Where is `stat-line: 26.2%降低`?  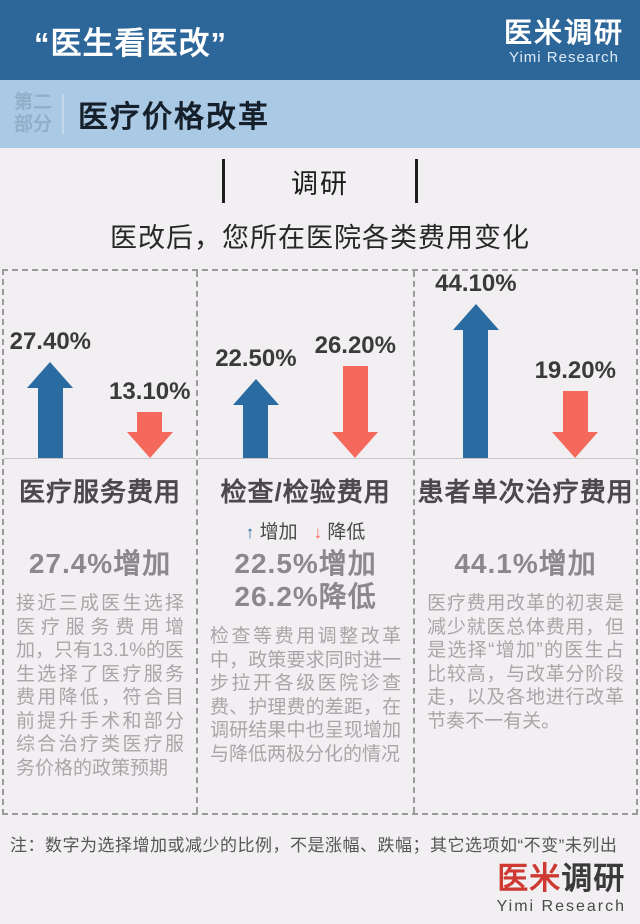
stat-line: 26.2%降低 is located at coordinates (305, 597).